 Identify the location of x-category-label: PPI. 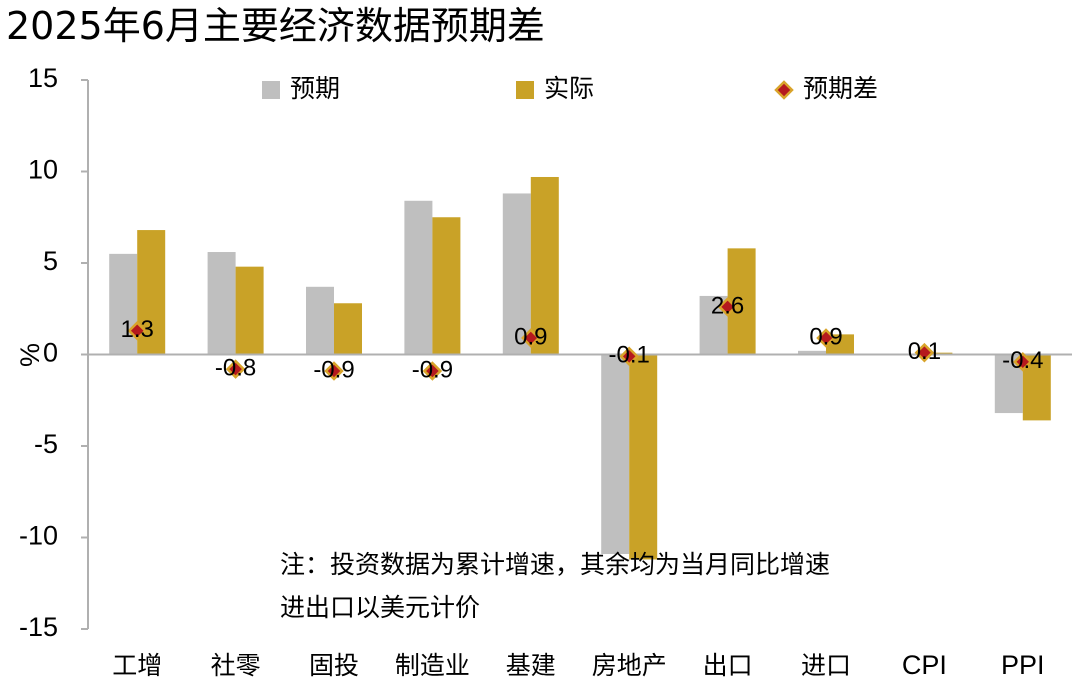
(1023, 665).